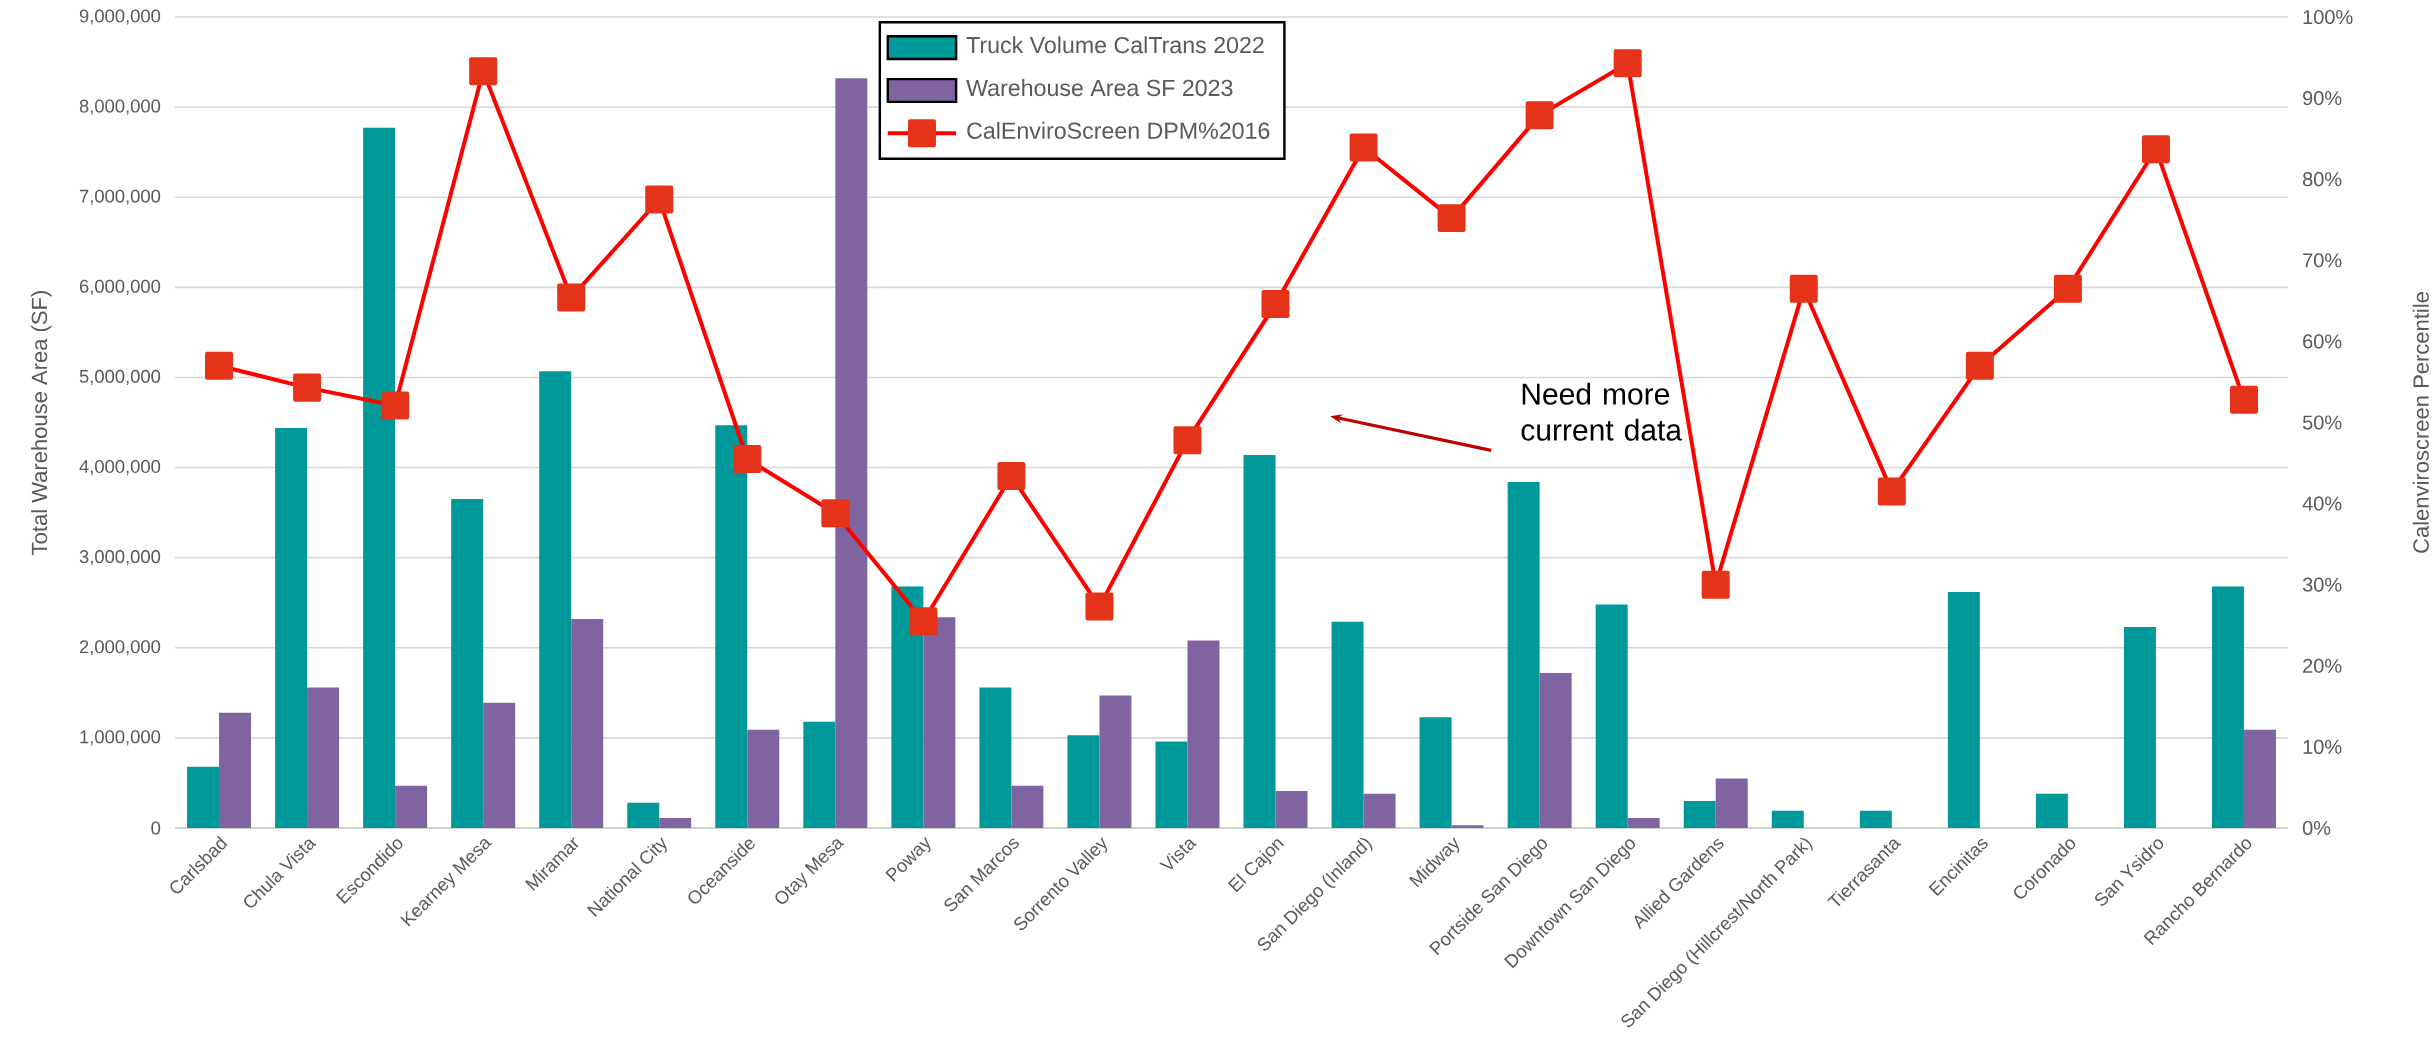 Image resolution: width=2435 pixels, height=1051 pixels. I want to click on y2-tick-label: 100%, so click(2328, 17).